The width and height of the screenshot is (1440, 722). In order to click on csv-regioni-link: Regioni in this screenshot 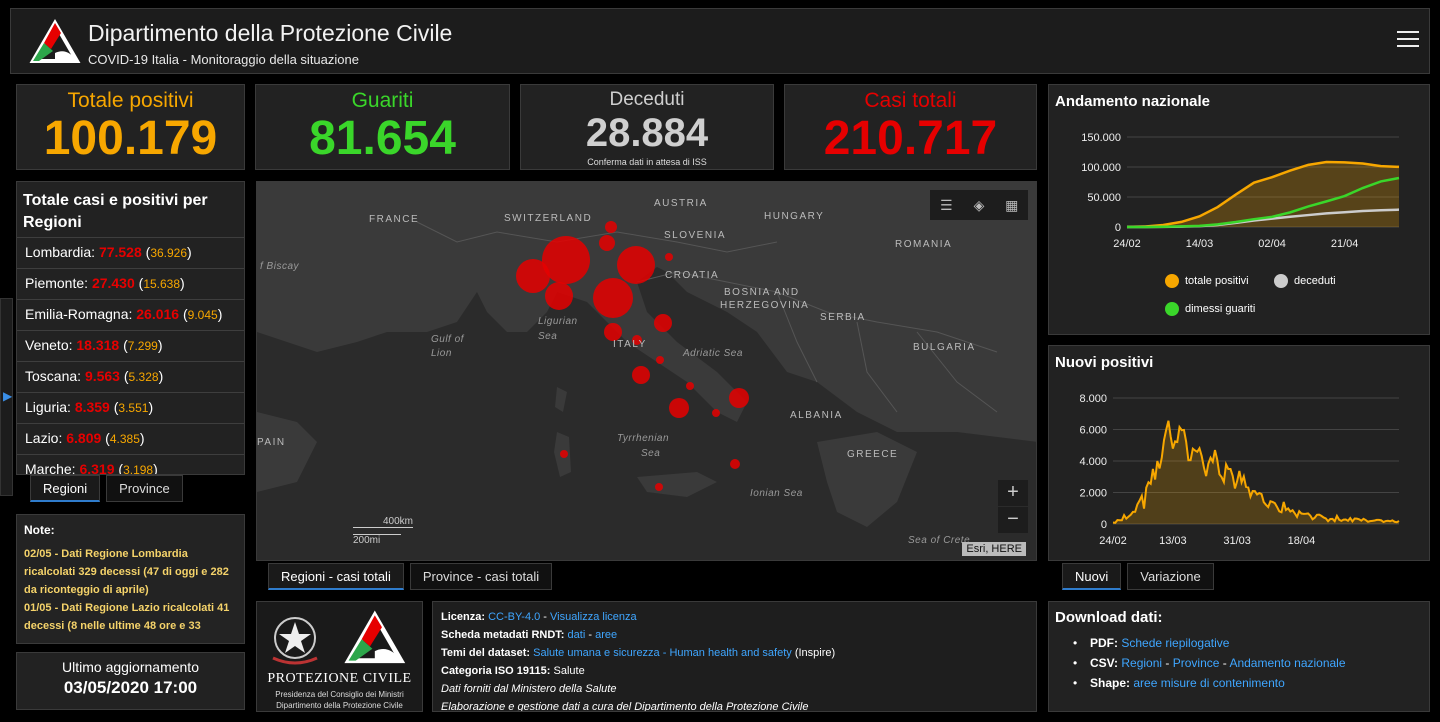, I will do `click(1142, 663)`.